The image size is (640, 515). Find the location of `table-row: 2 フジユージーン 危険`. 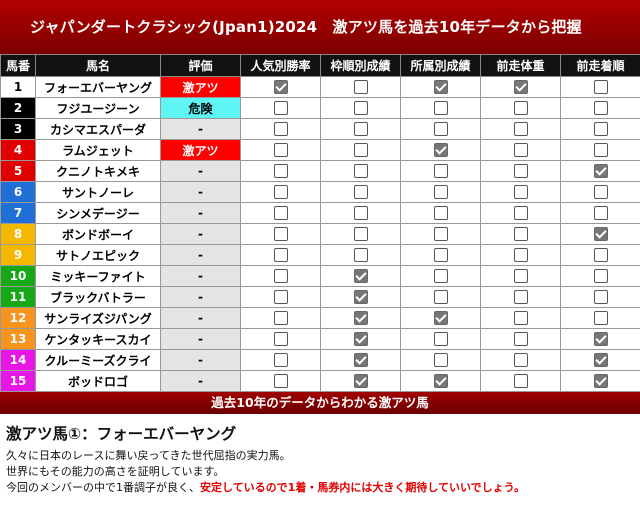

table-row: 2 フジユージーン 危険 is located at coordinates (320, 108).